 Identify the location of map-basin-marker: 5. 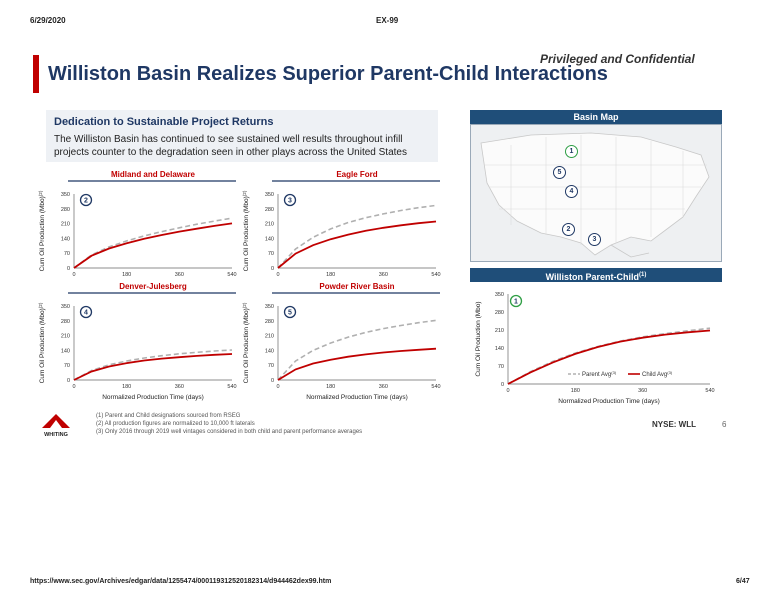
(559, 172).